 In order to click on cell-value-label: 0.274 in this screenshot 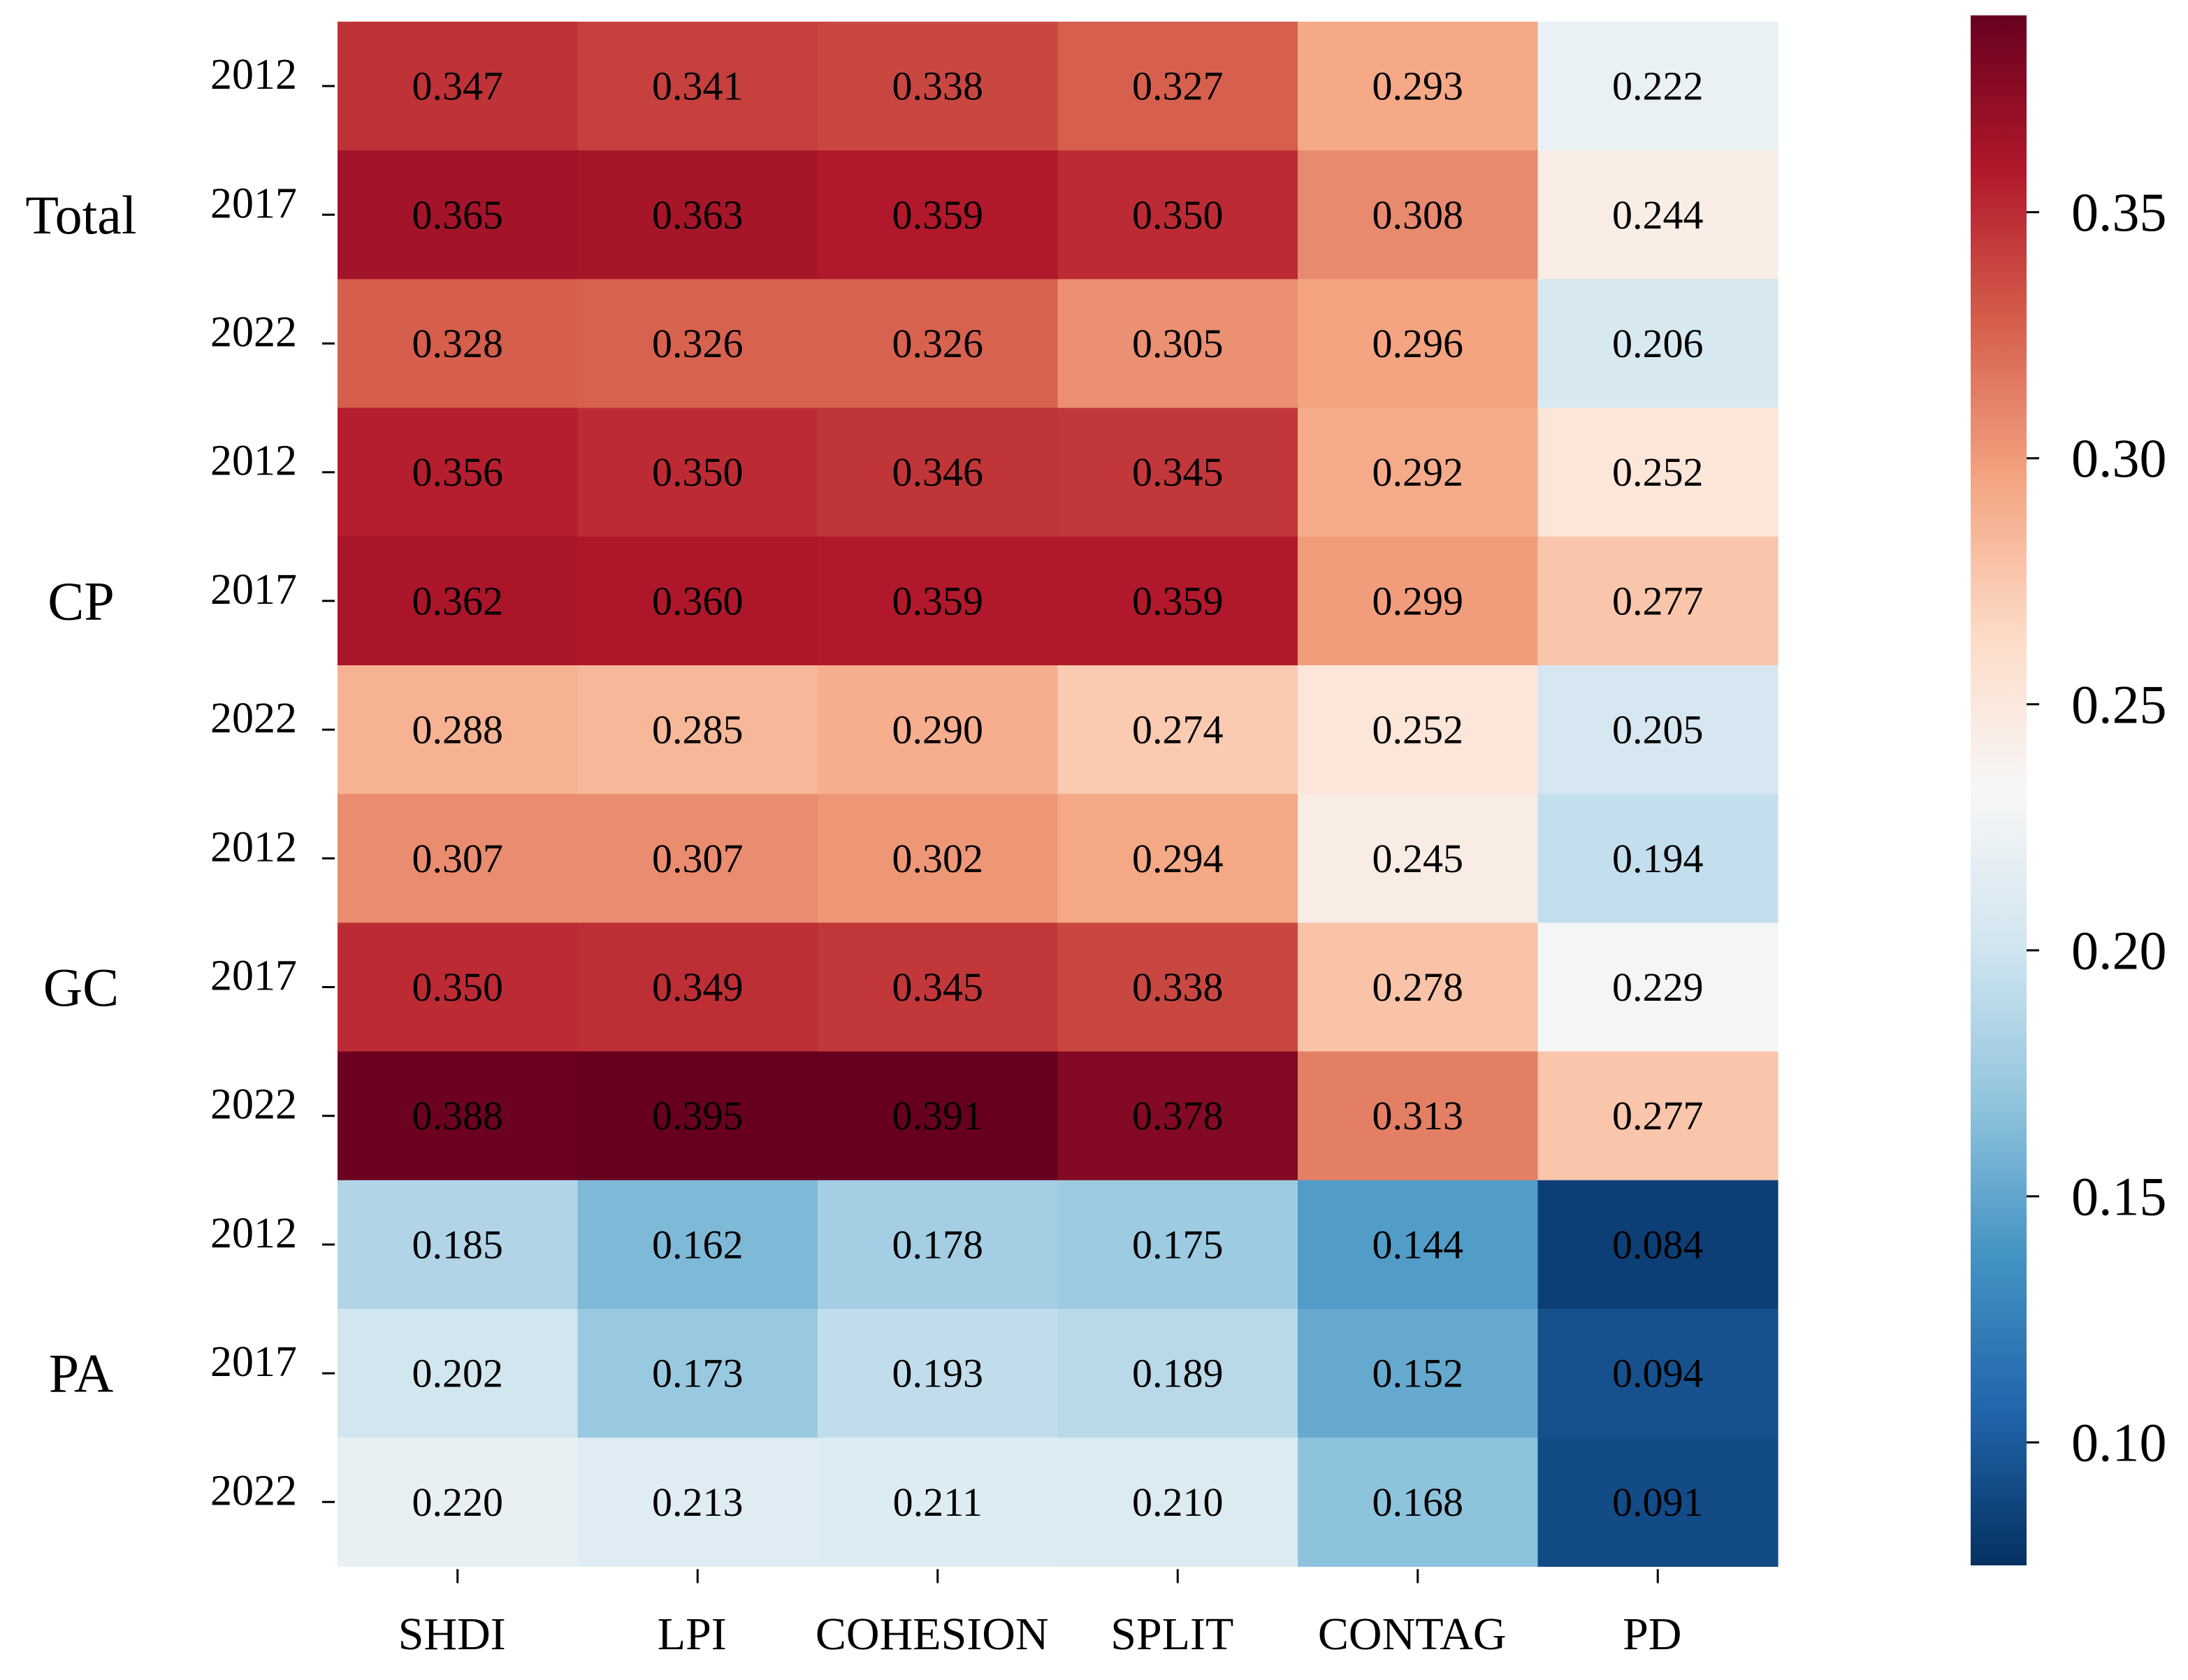, I will do `click(1178, 730)`.